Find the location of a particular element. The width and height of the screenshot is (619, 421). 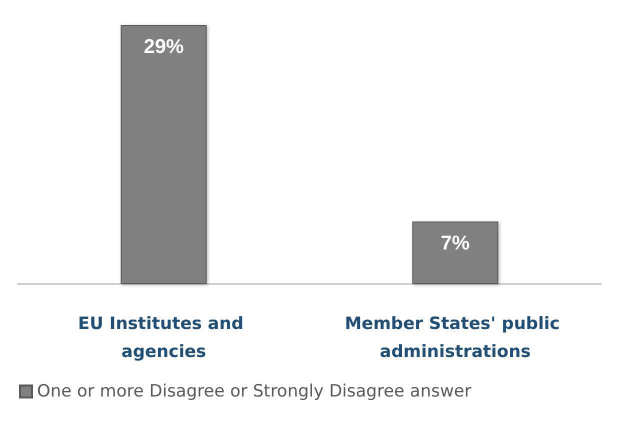

x-tick-label: Member States' public administrations is located at coordinates (455, 338).